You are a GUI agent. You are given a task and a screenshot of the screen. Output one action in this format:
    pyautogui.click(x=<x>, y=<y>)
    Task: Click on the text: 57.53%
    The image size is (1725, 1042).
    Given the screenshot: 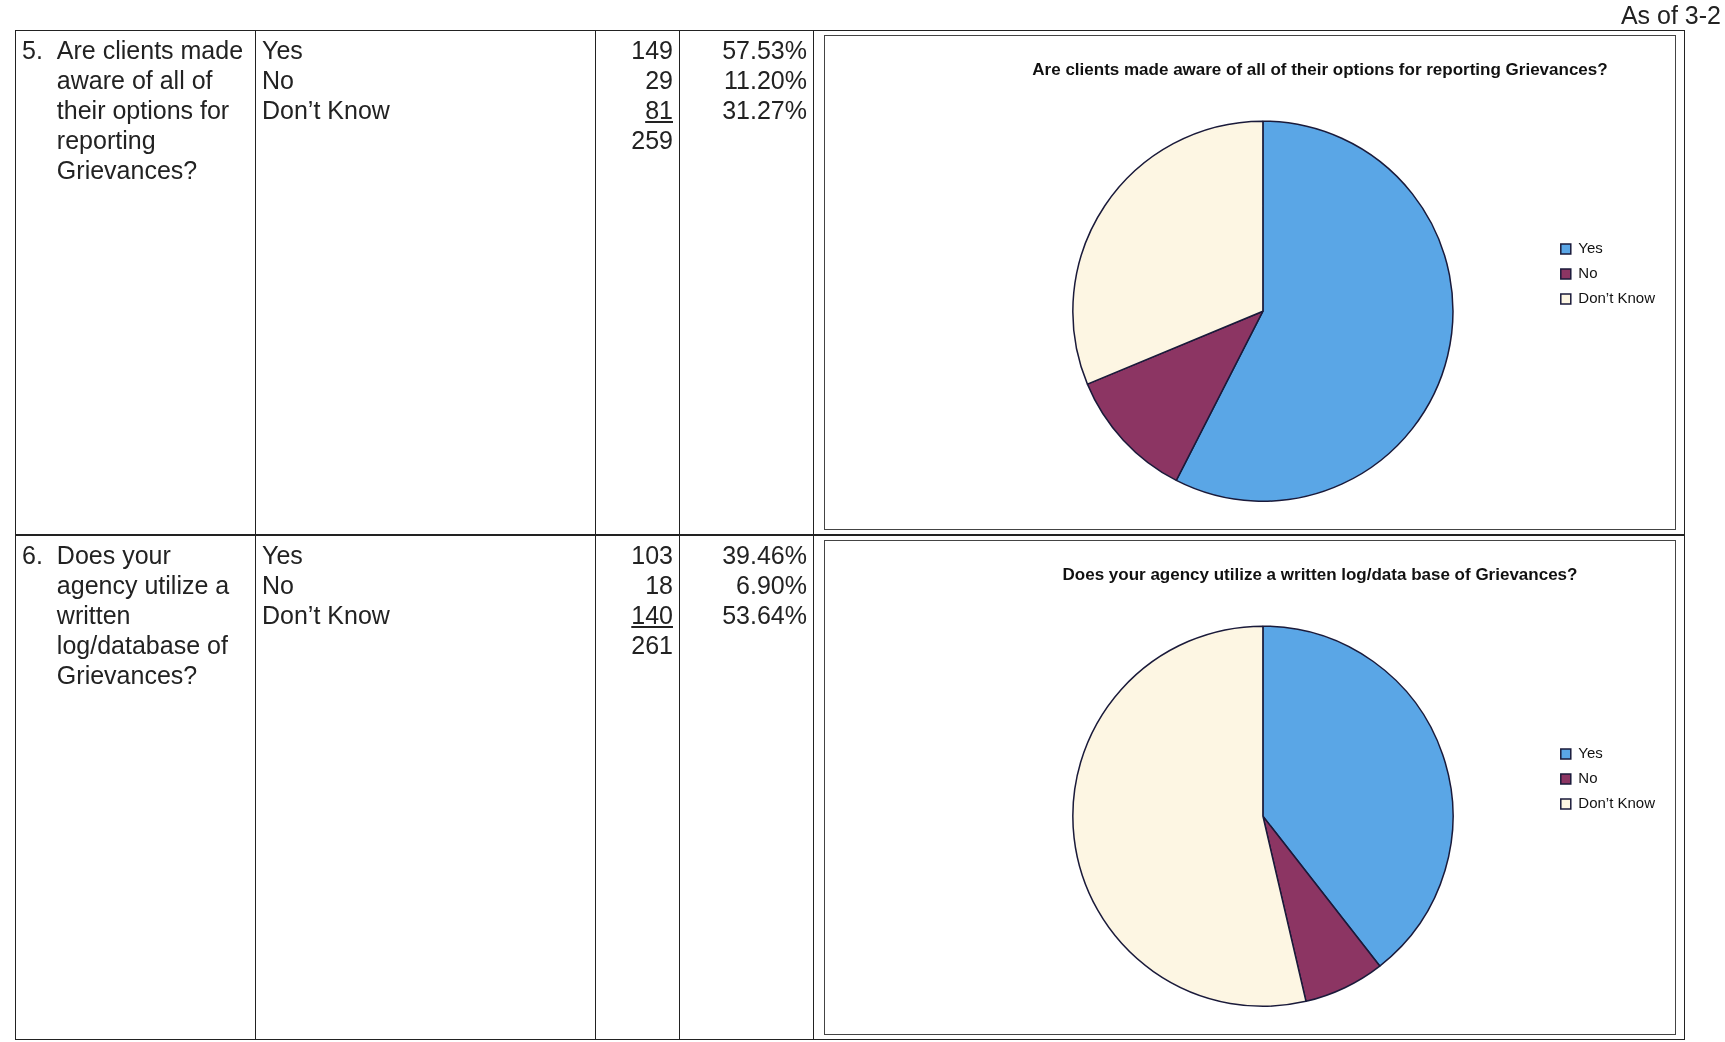 What is the action you would take?
    pyautogui.click(x=764, y=50)
    